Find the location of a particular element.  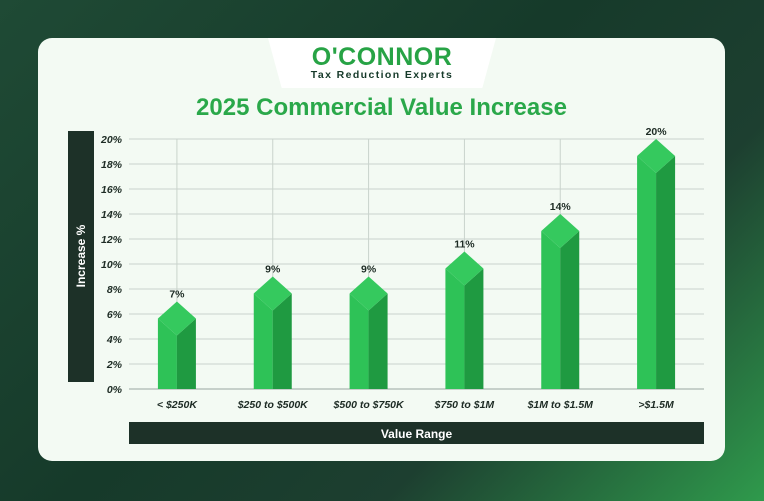

x-tick-label: $500 to $750K is located at coordinates (369, 405).